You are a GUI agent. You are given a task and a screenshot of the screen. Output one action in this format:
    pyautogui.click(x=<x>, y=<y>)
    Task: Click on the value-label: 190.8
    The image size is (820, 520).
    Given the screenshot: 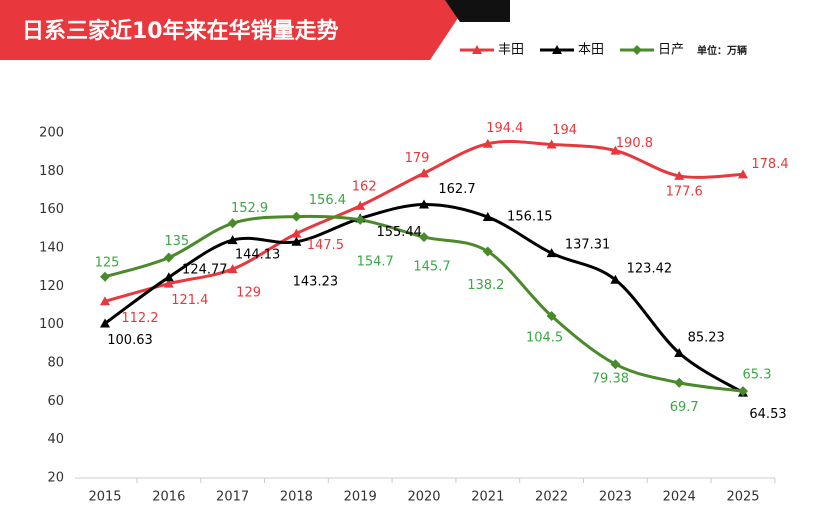 What is the action you would take?
    pyautogui.click(x=634, y=143)
    